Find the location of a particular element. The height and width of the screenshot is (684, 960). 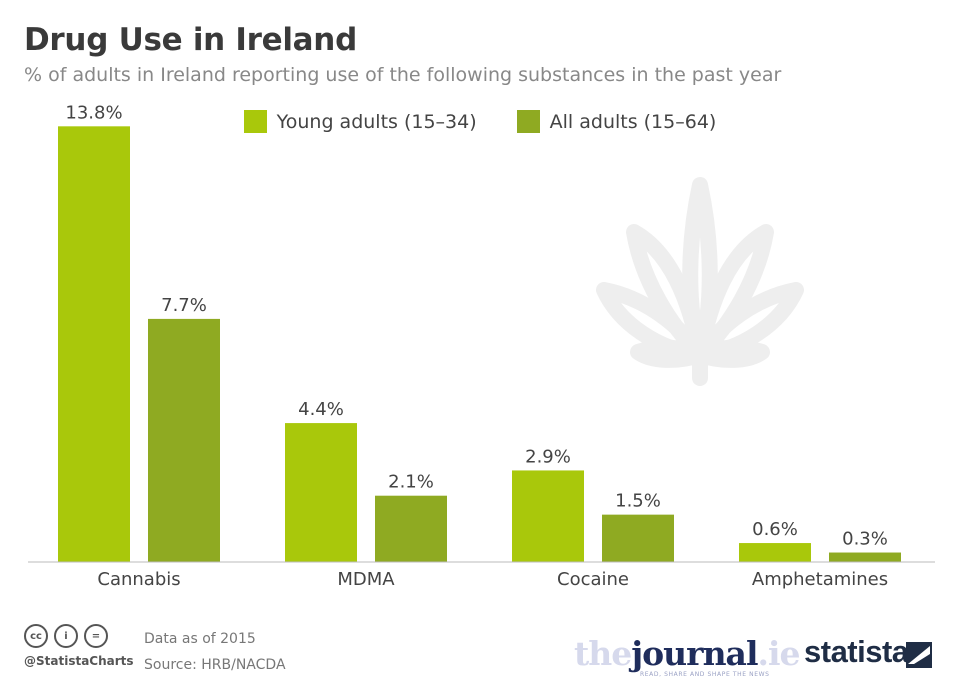

category-label-amphetamines: Amphetamines is located at coordinates (820, 579).